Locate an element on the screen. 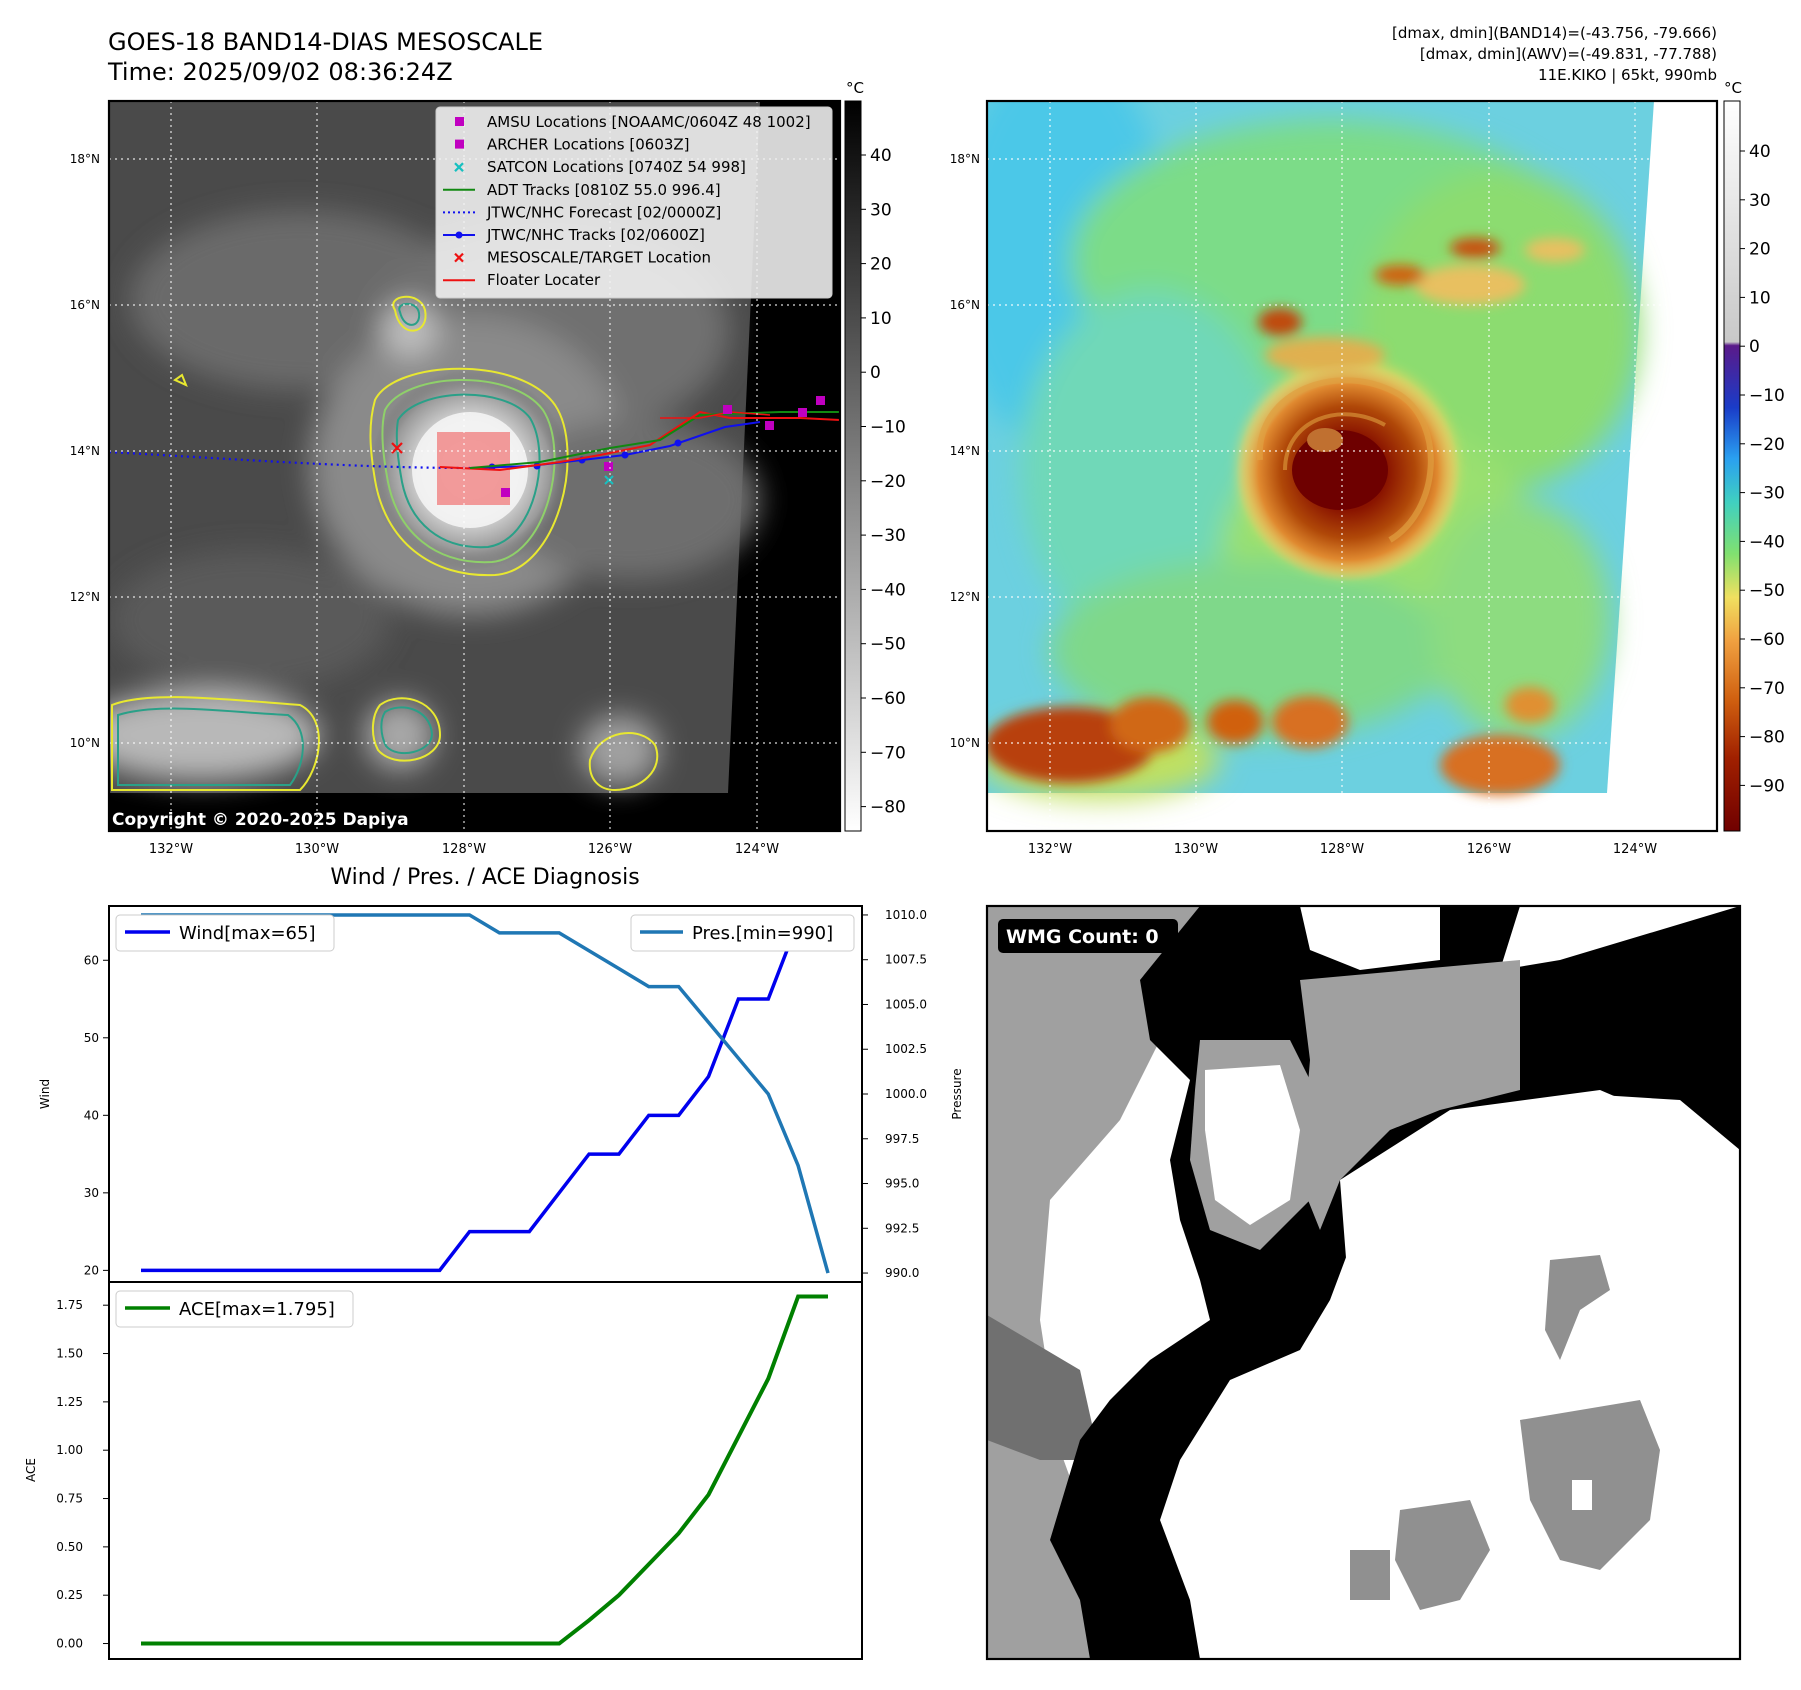 The image size is (1801, 1690). lat-tick-label: 10°N is located at coordinates (85, 743).